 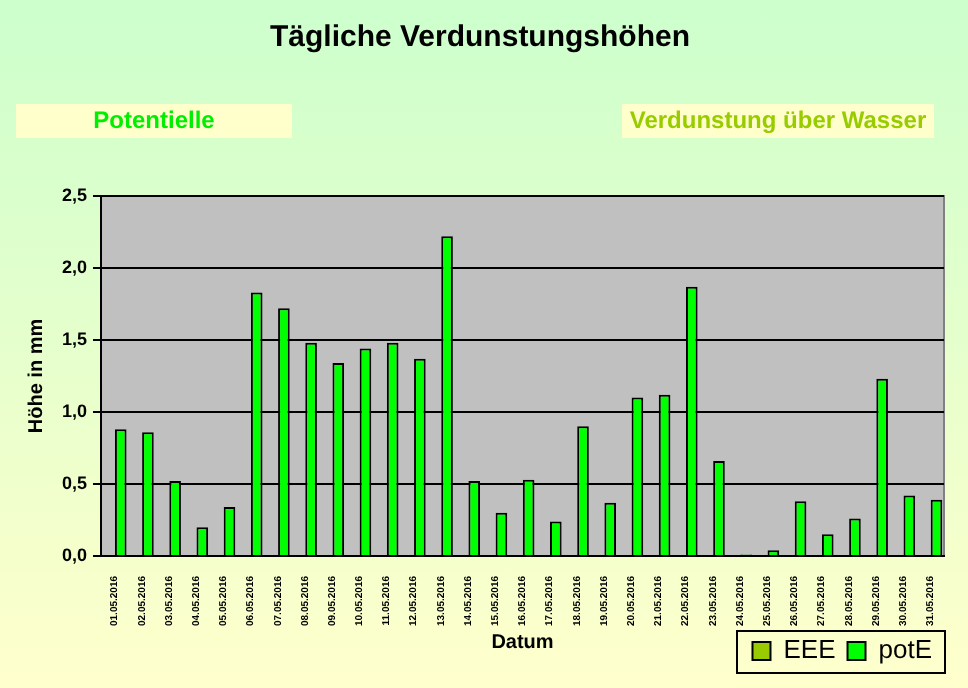 What do you see at coordinates (74, 338) in the screenshot?
I see `y-tick-label: 1,5` at bounding box center [74, 338].